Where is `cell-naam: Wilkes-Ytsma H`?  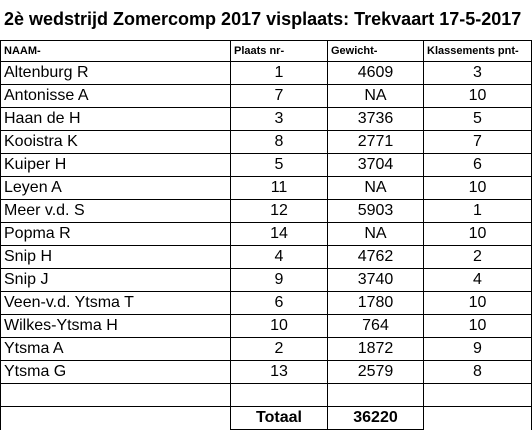
cell-naam: Wilkes-Ytsma H is located at coordinates (115, 326).